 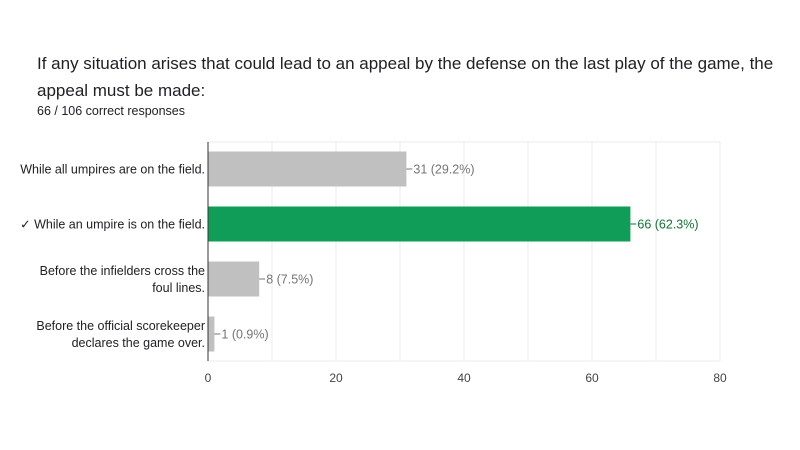 What do you see at coordinates (112, 170) in the screenshot?
I see `category-label: While all umpires are on the field.` at bounding box center [112, 170].